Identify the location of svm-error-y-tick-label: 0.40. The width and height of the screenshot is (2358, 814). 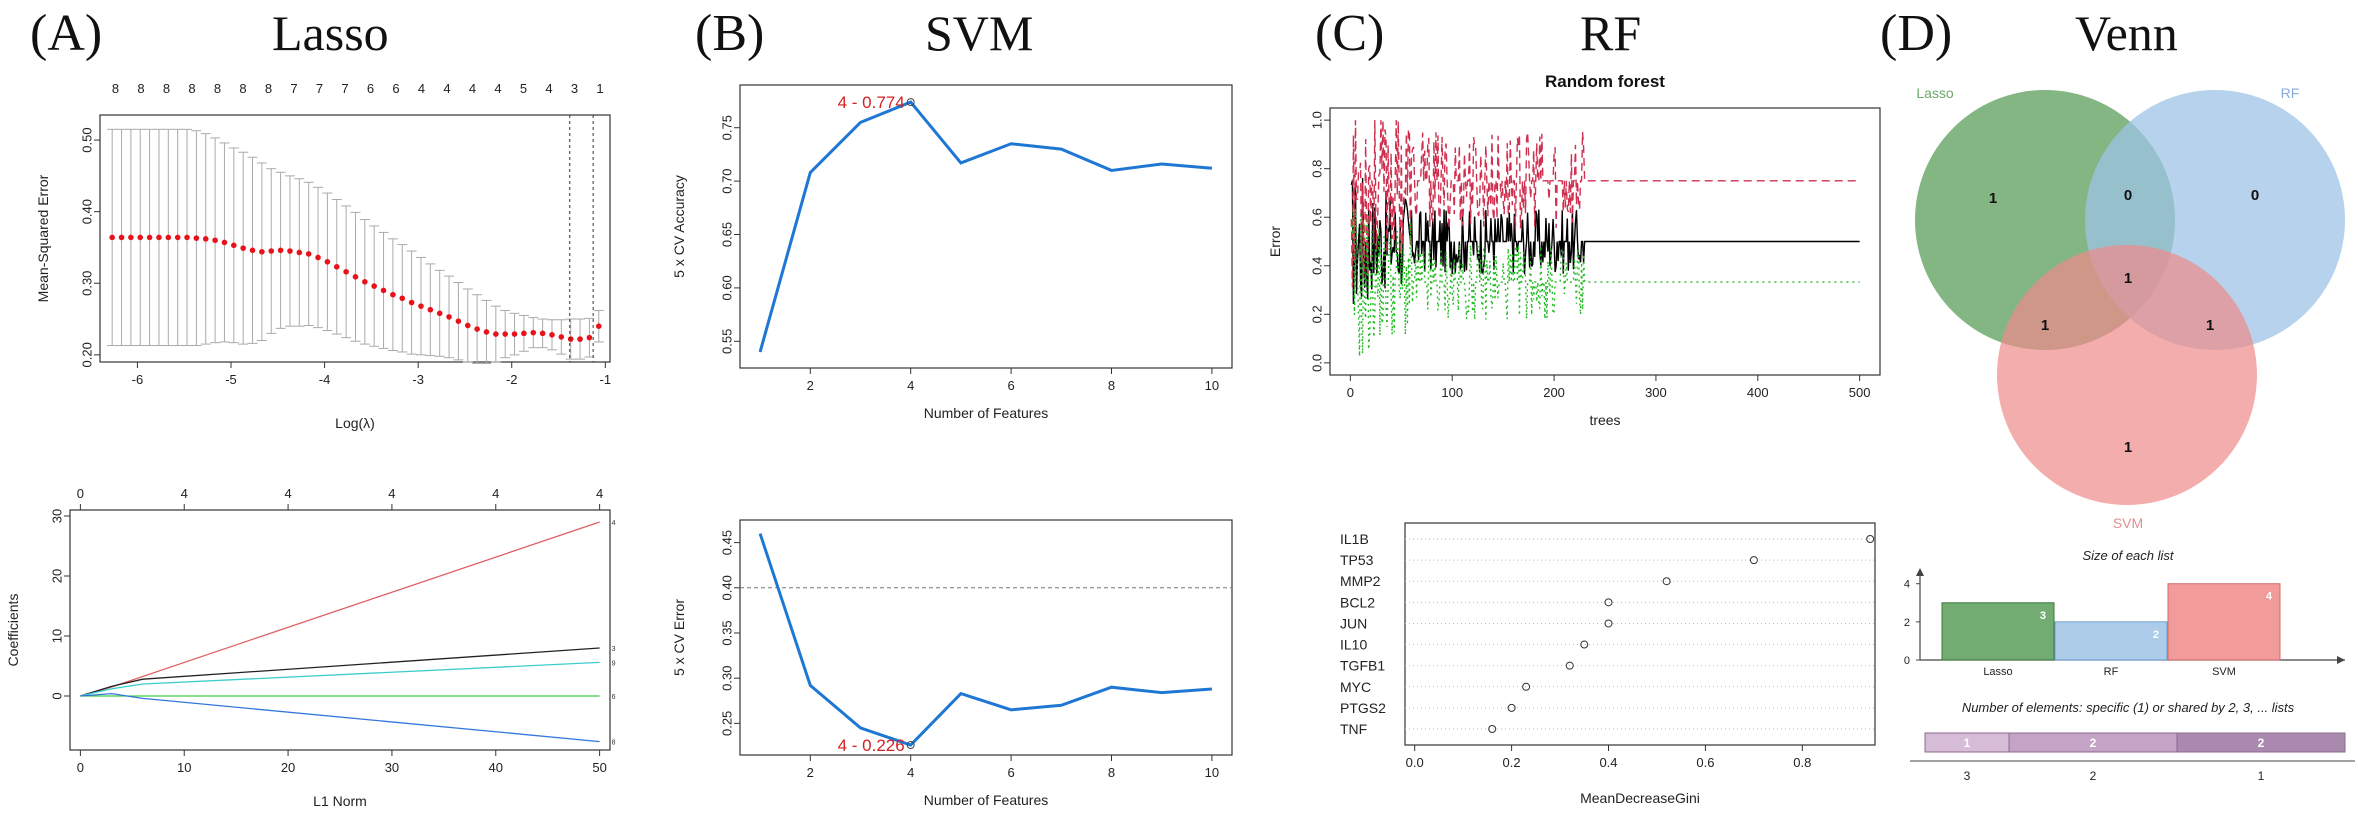
(726, 587).